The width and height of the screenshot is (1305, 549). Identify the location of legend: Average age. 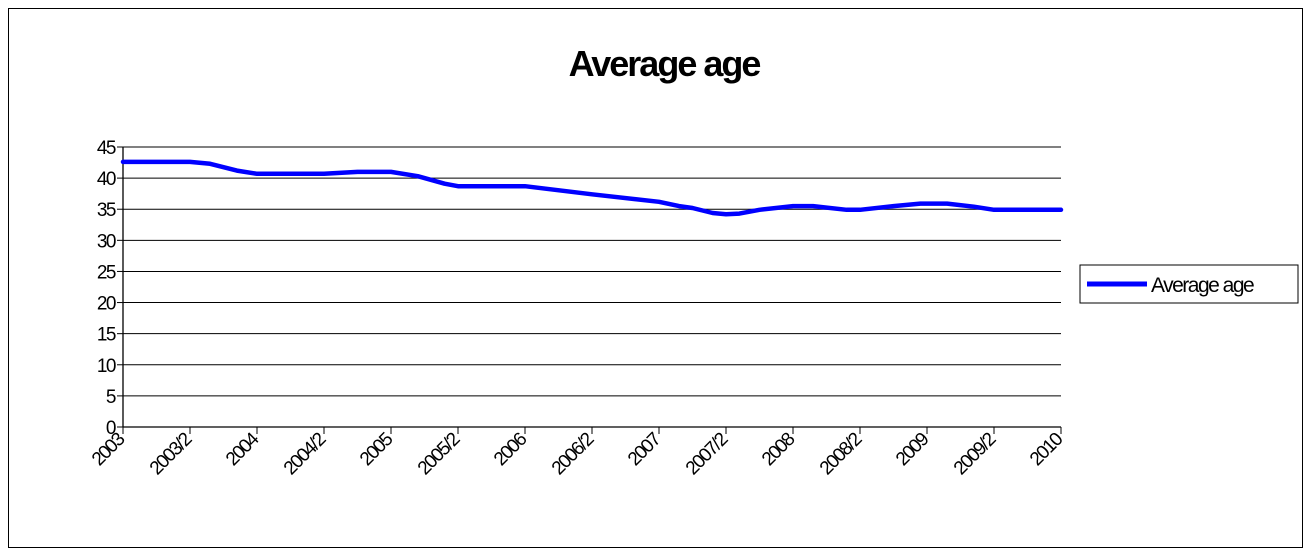
(1189, 284).